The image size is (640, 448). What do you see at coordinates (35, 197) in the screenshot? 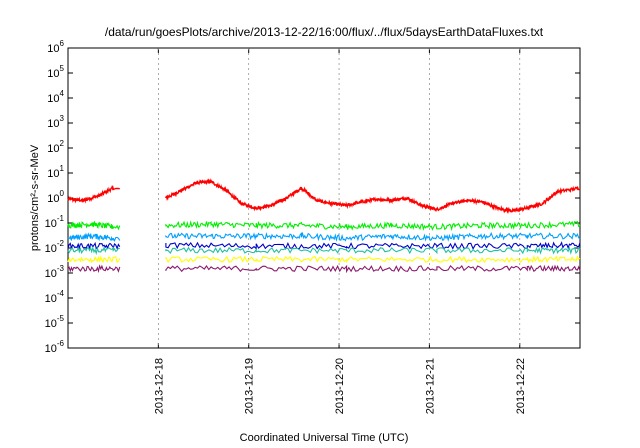
I see `y-axis-title: protons/cm²-s-sr-MeV` at bounding box center [35, 197].